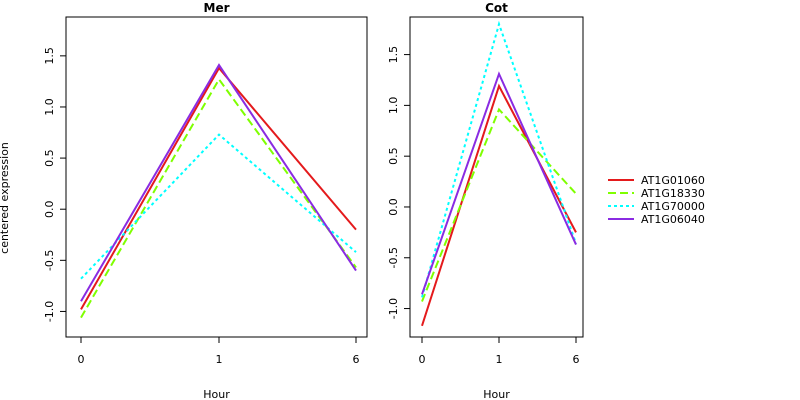 Image resolution: width=800 pixels, height=400 pixels. I want to click on legend-label: AT1G01060, so click(673, 180).